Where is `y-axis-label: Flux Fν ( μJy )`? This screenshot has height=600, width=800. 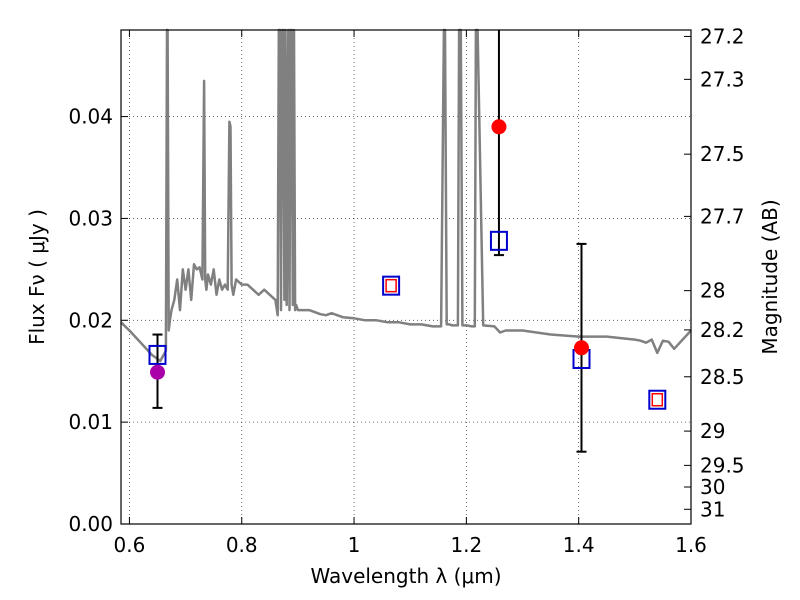 y-axis-label: Flux Fν ( μJy ) is located at coordinates (37, 277).